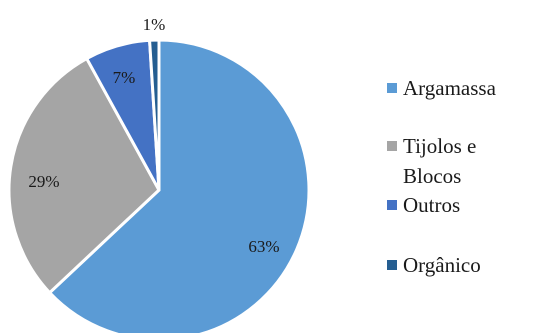 Image resolution: width=541 pixels, height=333 pixels. I want to click on pie-slice-organico, so click(154, 115).